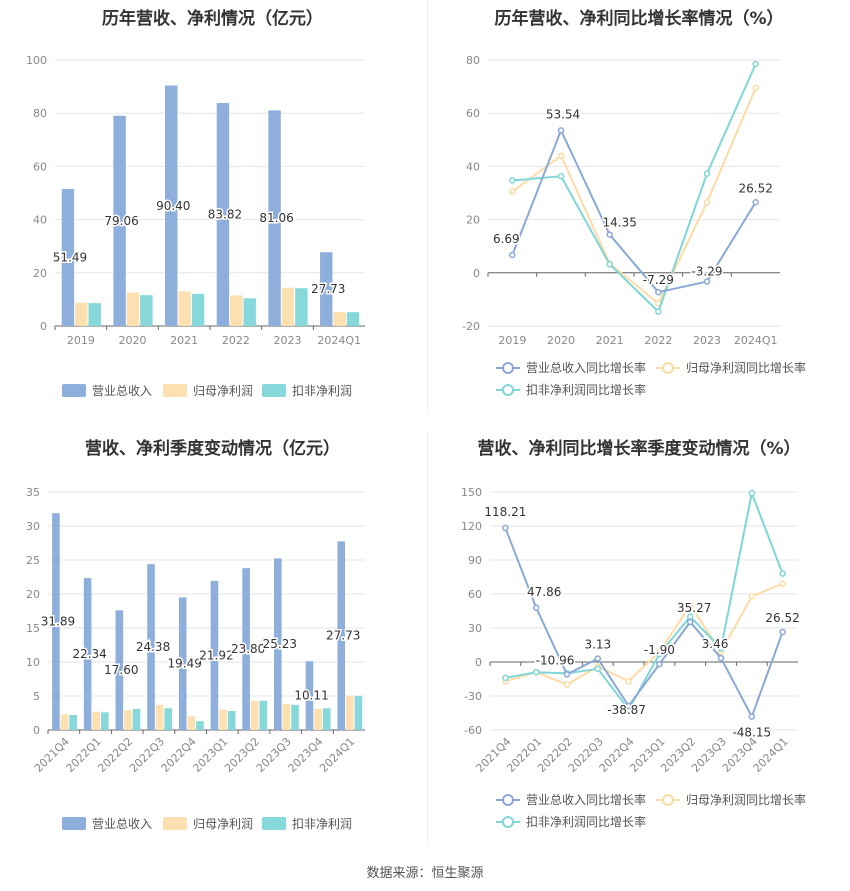 This screenshot has width=850, height=891. I want to click on data-label: -48.15, so click(751, 733).